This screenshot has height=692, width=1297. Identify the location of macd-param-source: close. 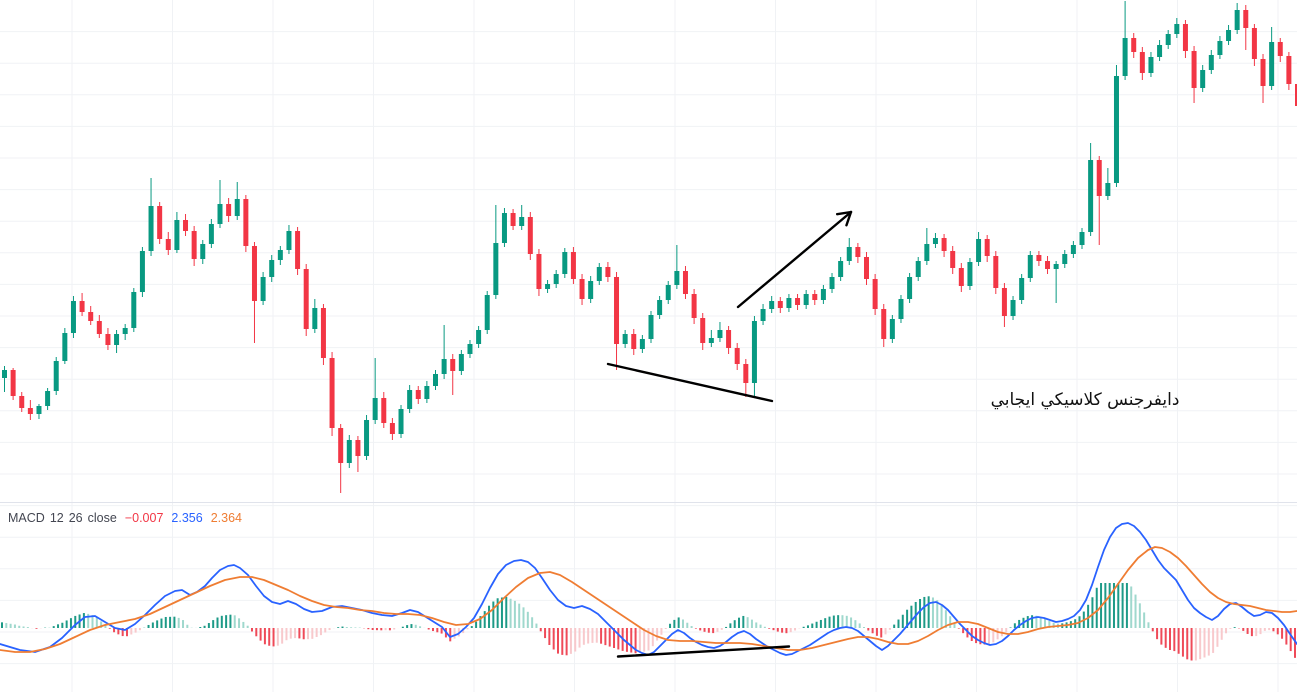
(102, 518).